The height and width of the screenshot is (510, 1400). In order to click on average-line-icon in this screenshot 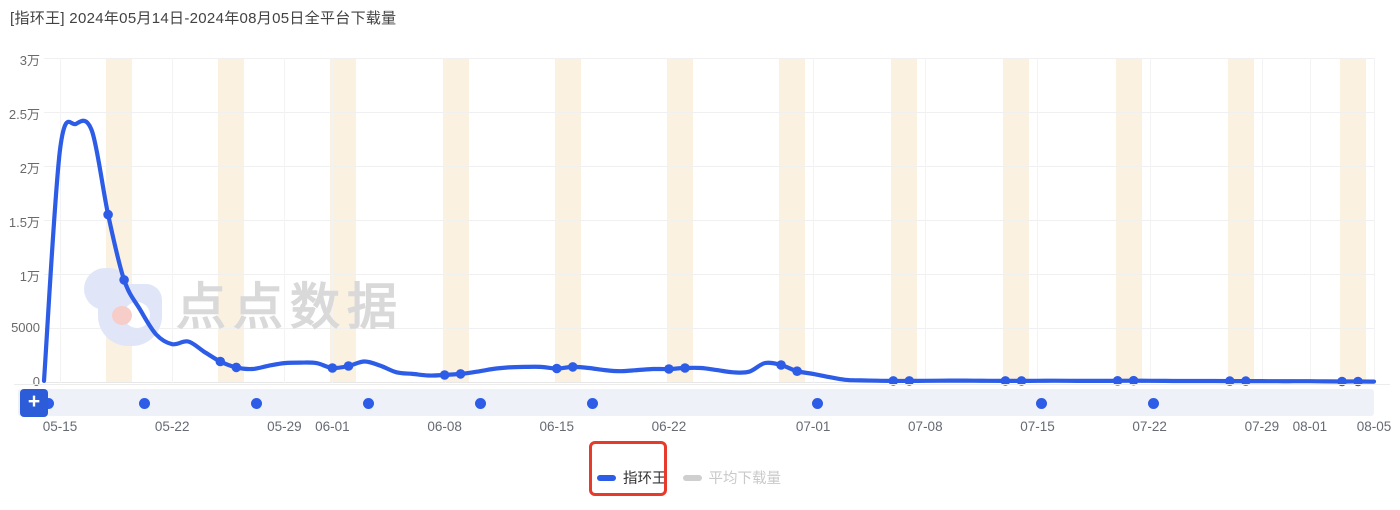, I will do `click(692, 477)`.